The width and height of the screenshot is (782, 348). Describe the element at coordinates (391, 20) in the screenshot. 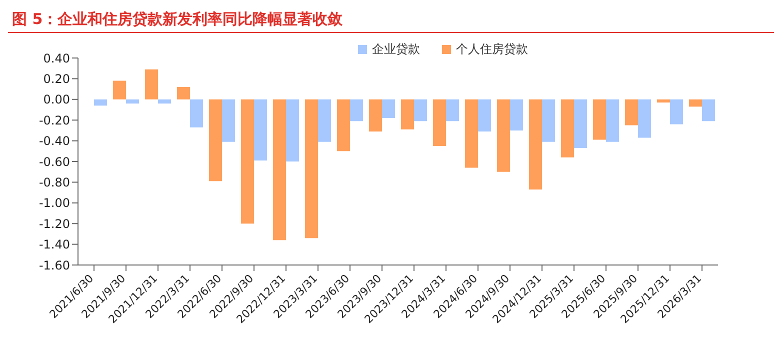

I see `chart-title: 图 5：企业和住房贷款新发利率同比降幅显著收敛` at that location.